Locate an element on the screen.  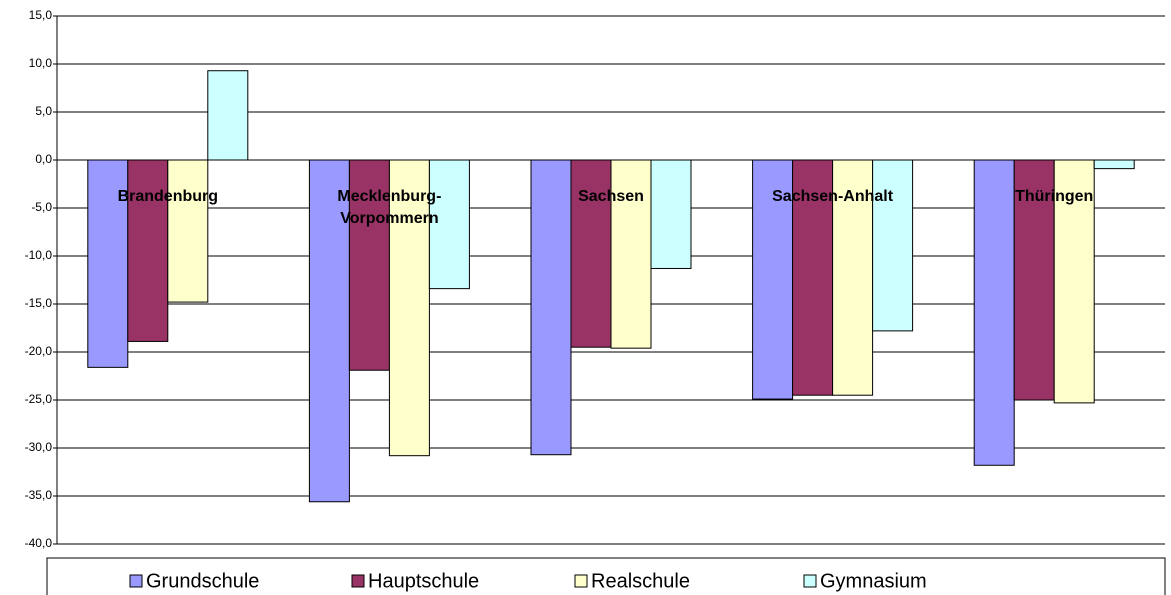
legend-label: Gymnasium is located at coordinates (873, 581).